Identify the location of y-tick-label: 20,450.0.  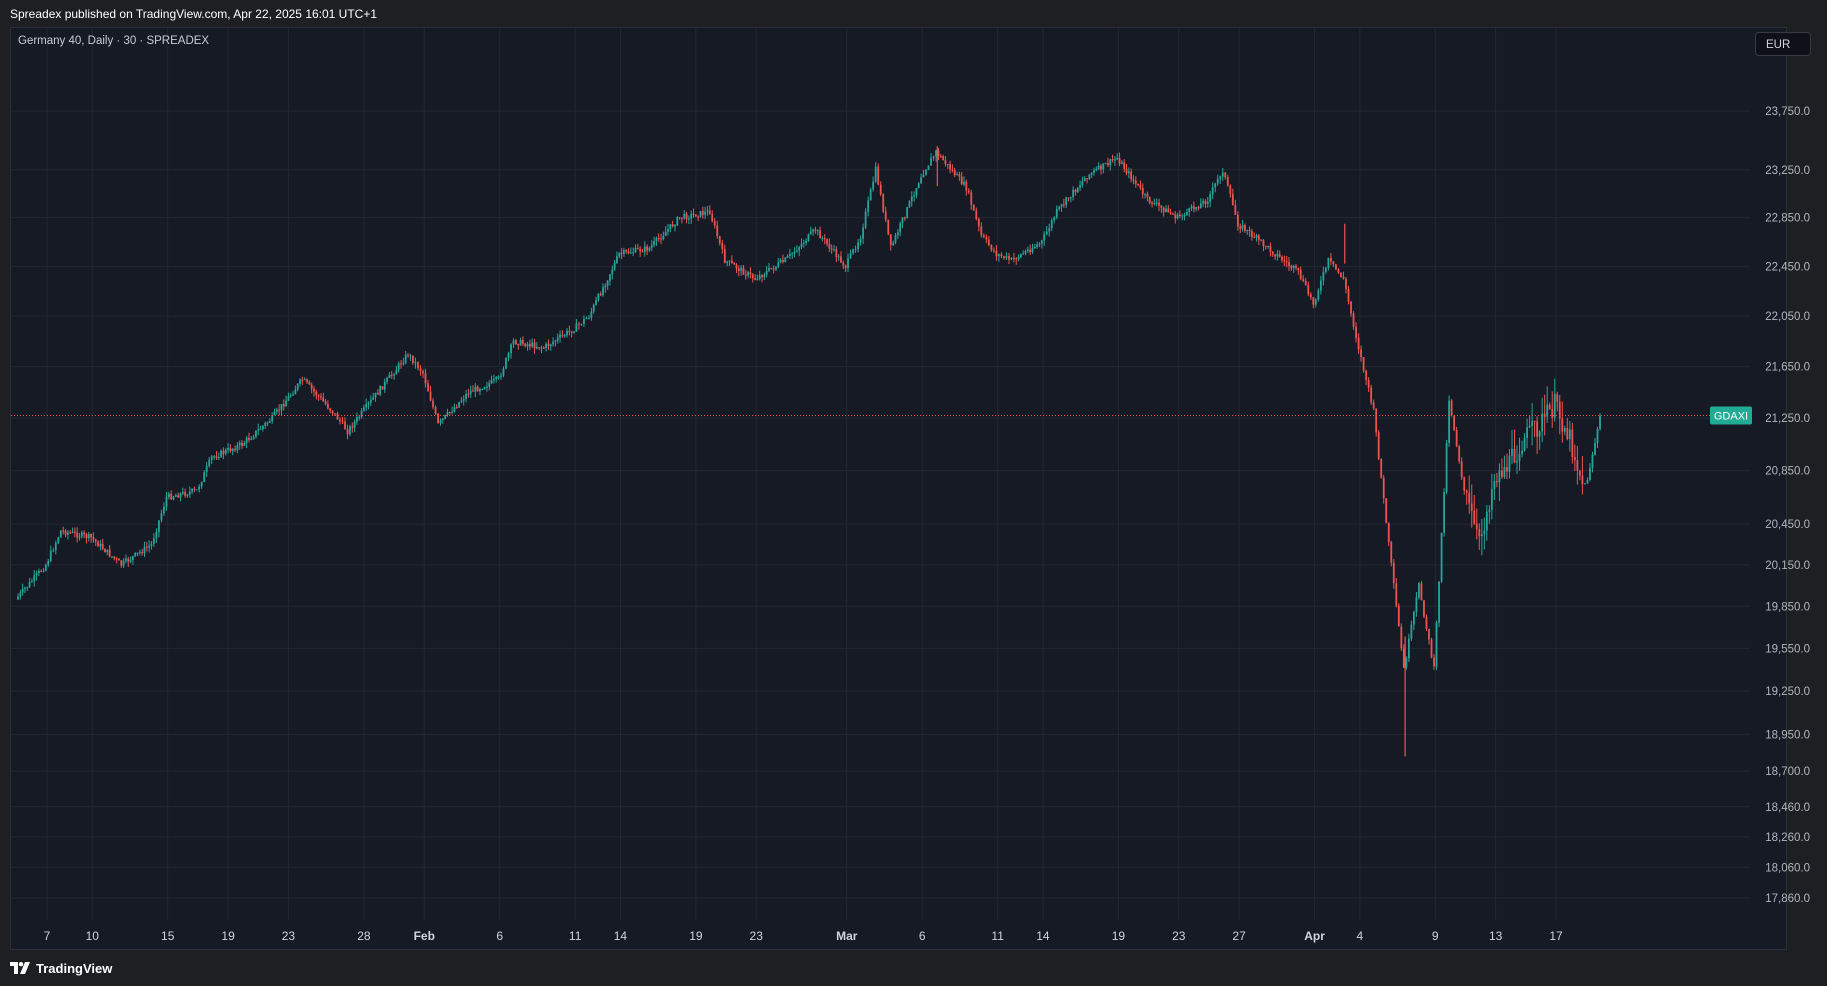
(1787, 525).